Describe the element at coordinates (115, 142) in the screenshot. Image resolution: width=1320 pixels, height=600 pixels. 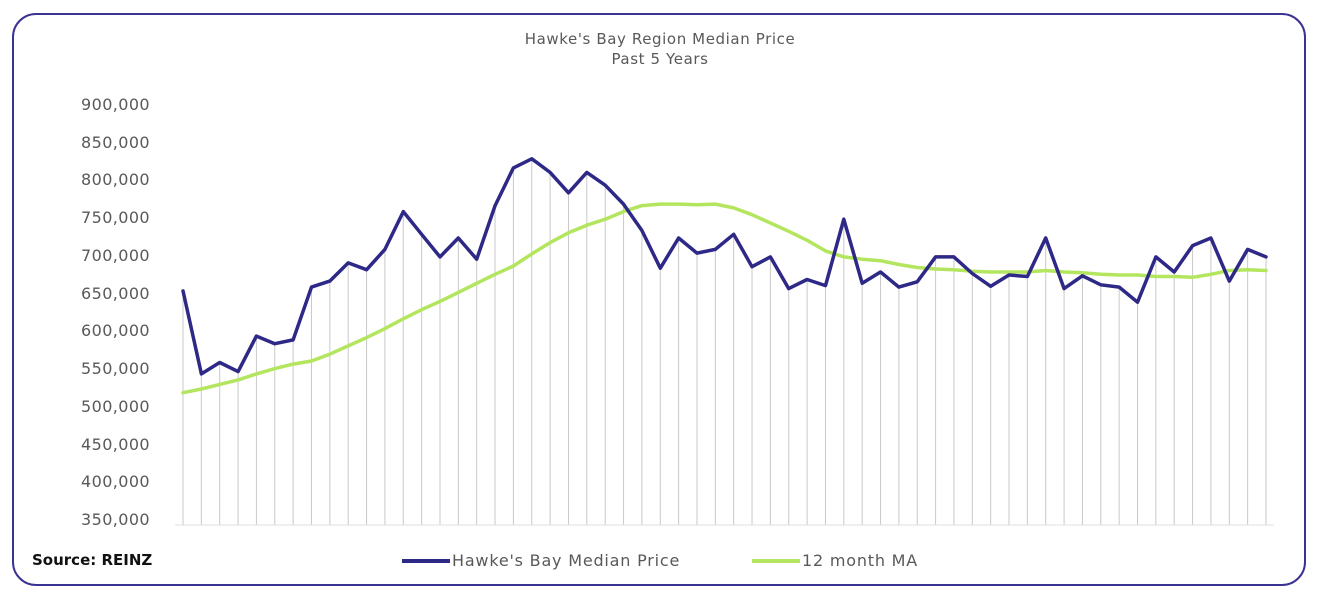
I see `y-tick-label: 850,000` at that location.